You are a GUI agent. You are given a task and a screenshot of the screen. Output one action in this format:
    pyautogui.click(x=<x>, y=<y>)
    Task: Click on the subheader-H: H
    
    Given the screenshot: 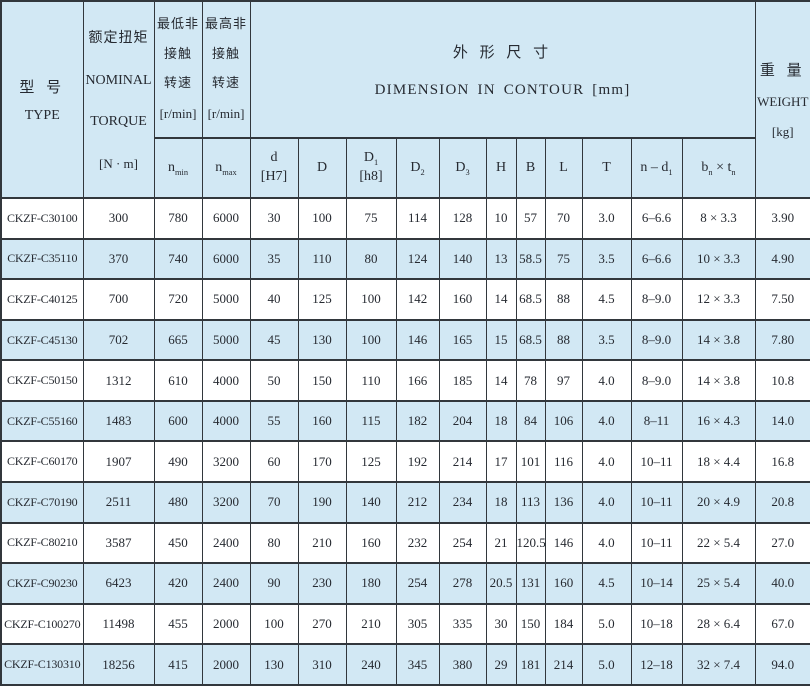 What is the action you would take?
    pyautogui.click(x=501, y=168)
    